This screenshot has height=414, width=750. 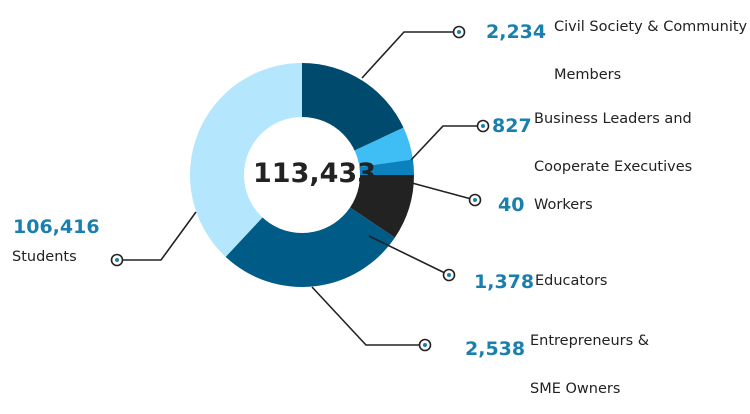 What do you see at coordinates (410, 55) in the screenshot?
I see `leader-line-civil` at bounding box center [410, 55].